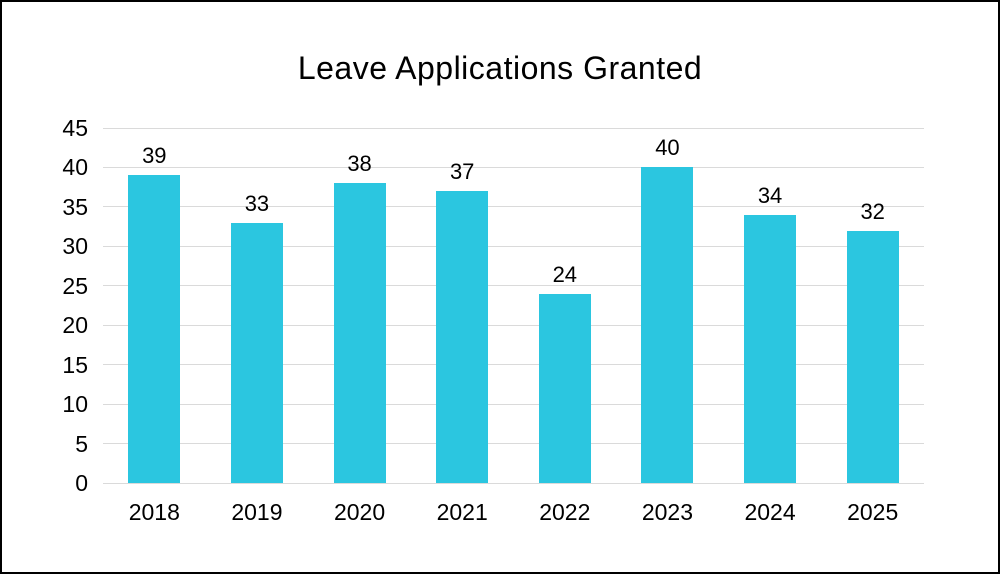 The height and width of the screenshot is (574, 1000). Describe the element at coordinates (565, 512) in the screenshot. I see `x-tick-label-2022: 2022` at that location.